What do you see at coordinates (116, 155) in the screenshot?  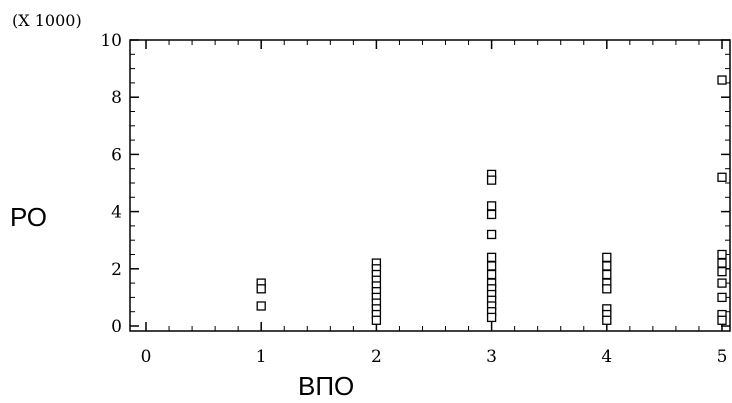 I see `y-tick-label: 6` at bounding box center [116, 155].